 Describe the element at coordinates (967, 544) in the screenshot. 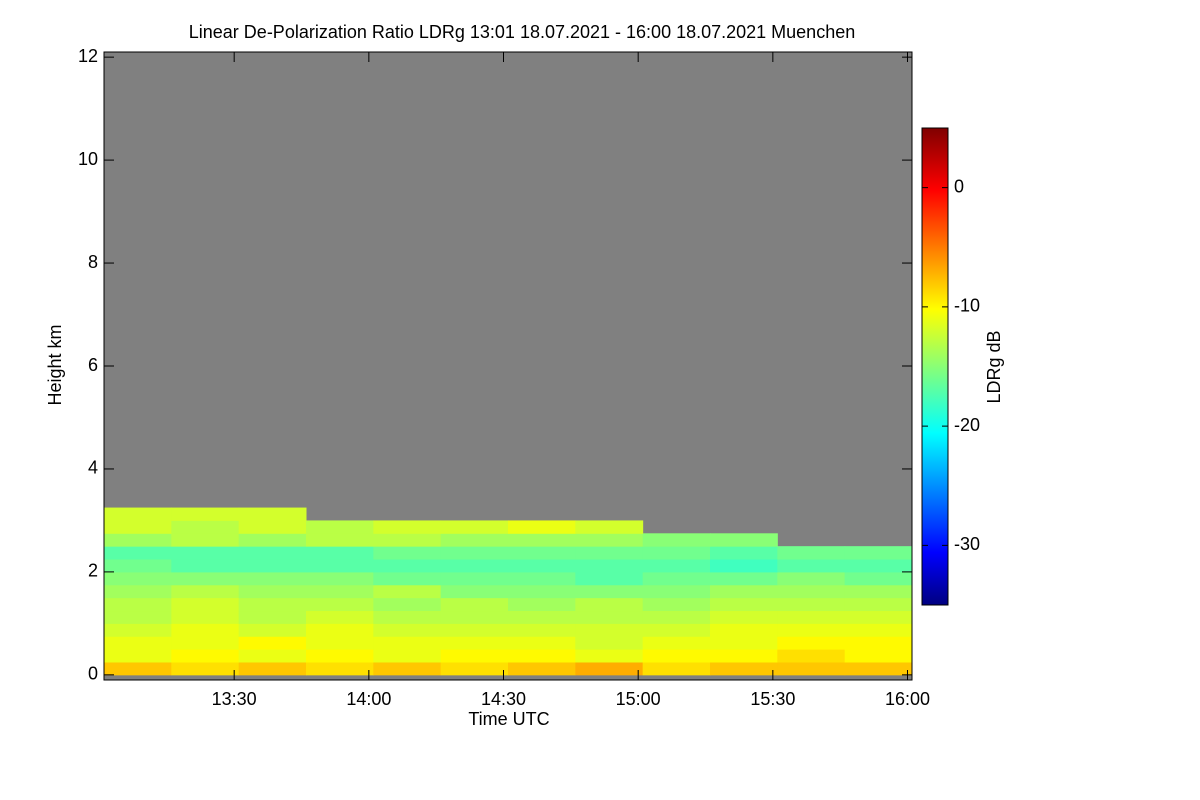

I see `colorbar-tick-label: -30` at that location.